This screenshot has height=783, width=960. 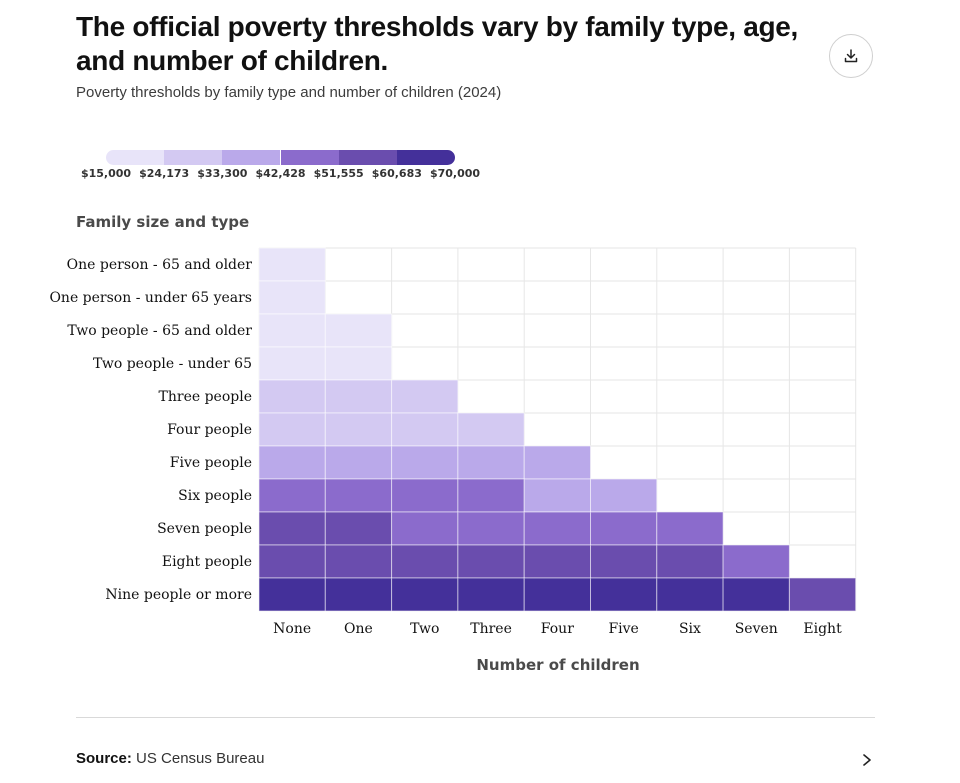 What do you see at coordinates (475, 717) in the screenshot?
I see `divider` at bounding box center [475, 717].